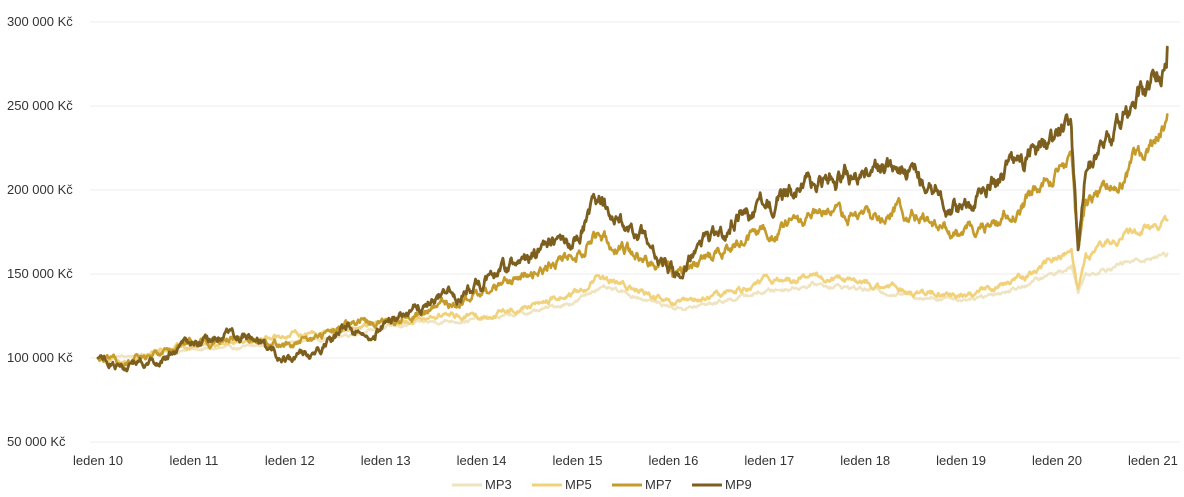 The image size is (1184, 497). What do you see at coordinates (769, 460) in the screenshot?
I see `x-tick-label: leden 17` at bounding box center [769, 460].